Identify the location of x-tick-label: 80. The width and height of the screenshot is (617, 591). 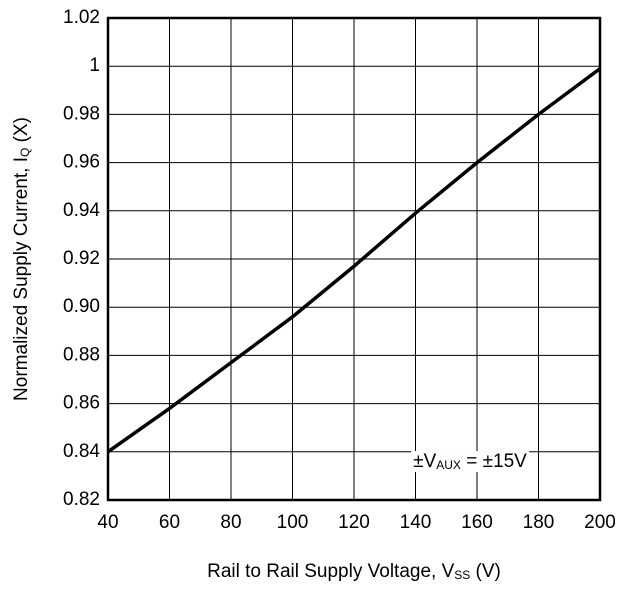
(230, 522).